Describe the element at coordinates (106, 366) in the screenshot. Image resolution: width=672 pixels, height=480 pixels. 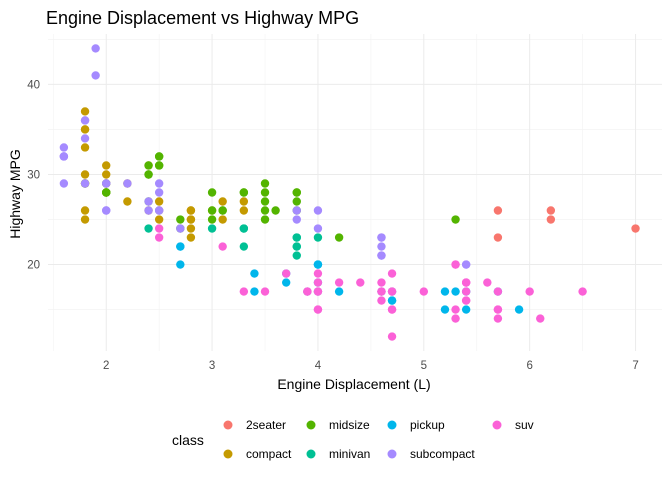
I see `x-tick-label: 2` at that location.